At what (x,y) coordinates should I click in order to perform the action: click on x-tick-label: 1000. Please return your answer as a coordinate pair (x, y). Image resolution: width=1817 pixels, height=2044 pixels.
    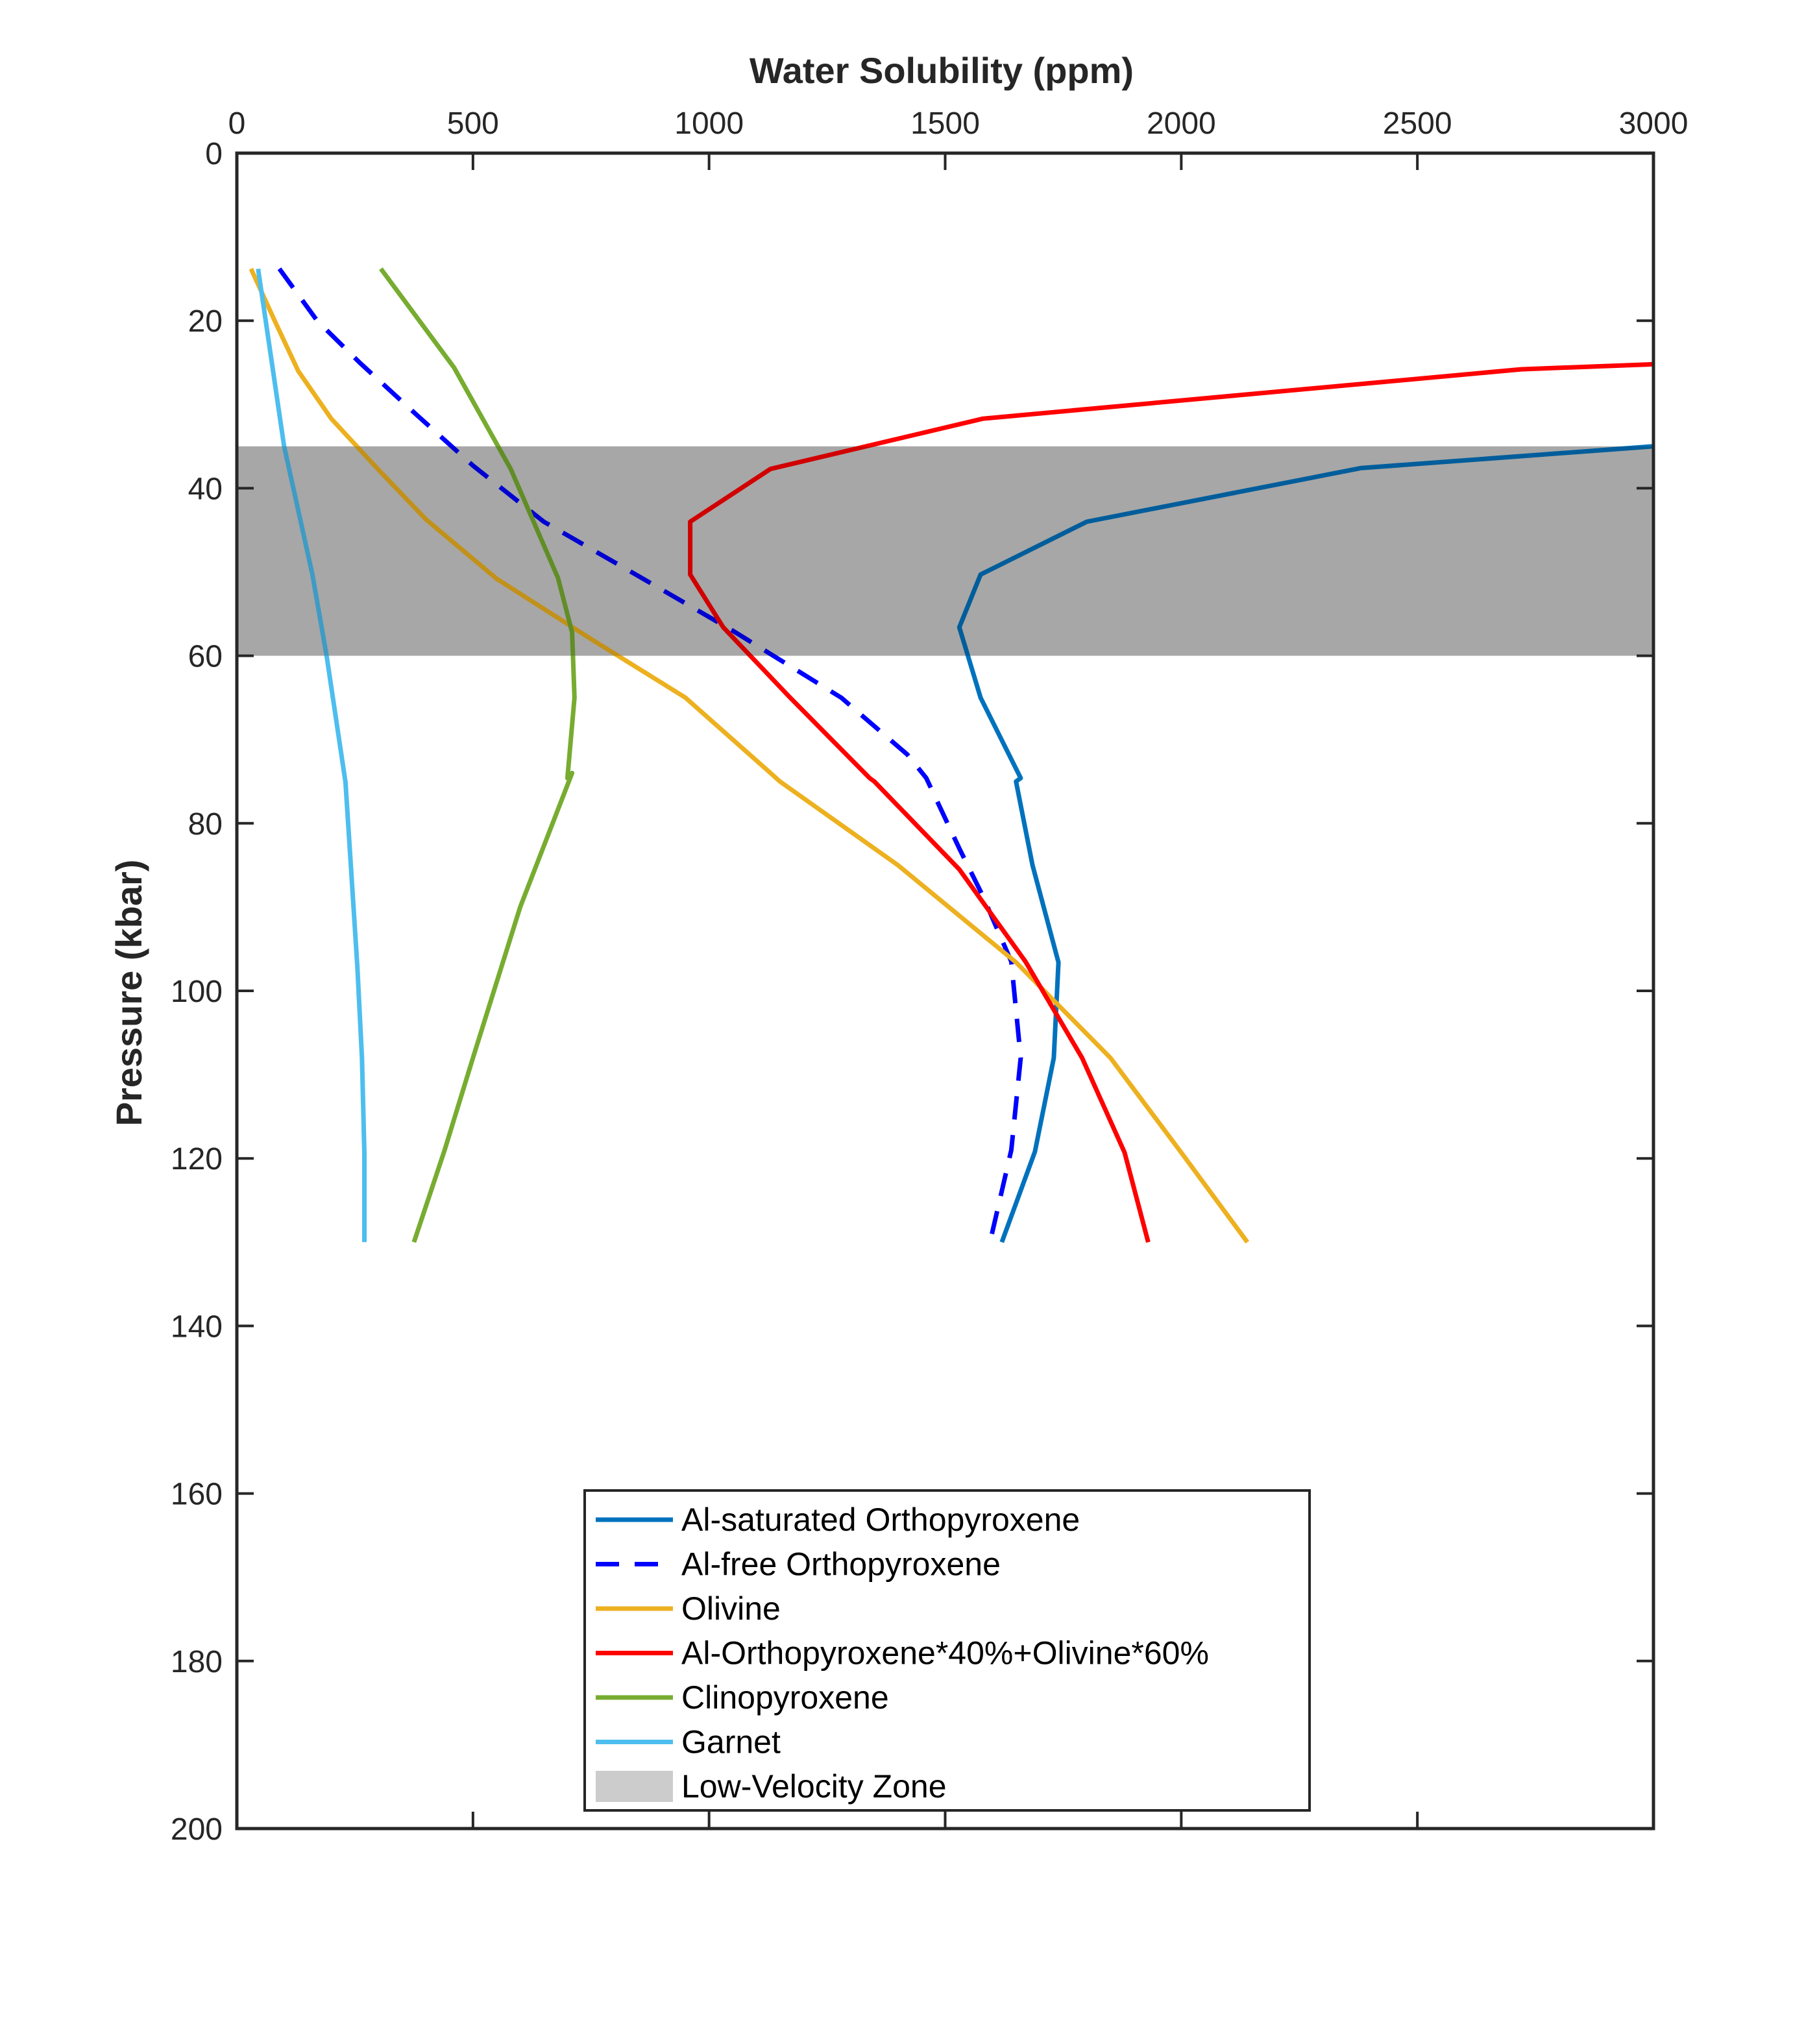
    Looking at the image, I should click on (709, 123).